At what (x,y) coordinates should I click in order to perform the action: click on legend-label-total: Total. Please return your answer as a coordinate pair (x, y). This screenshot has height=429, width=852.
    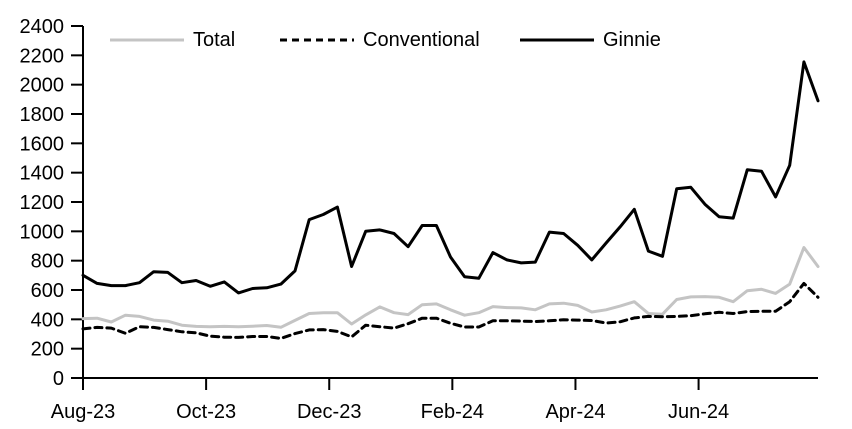
    Looking at the image, I should click on (214, 40).